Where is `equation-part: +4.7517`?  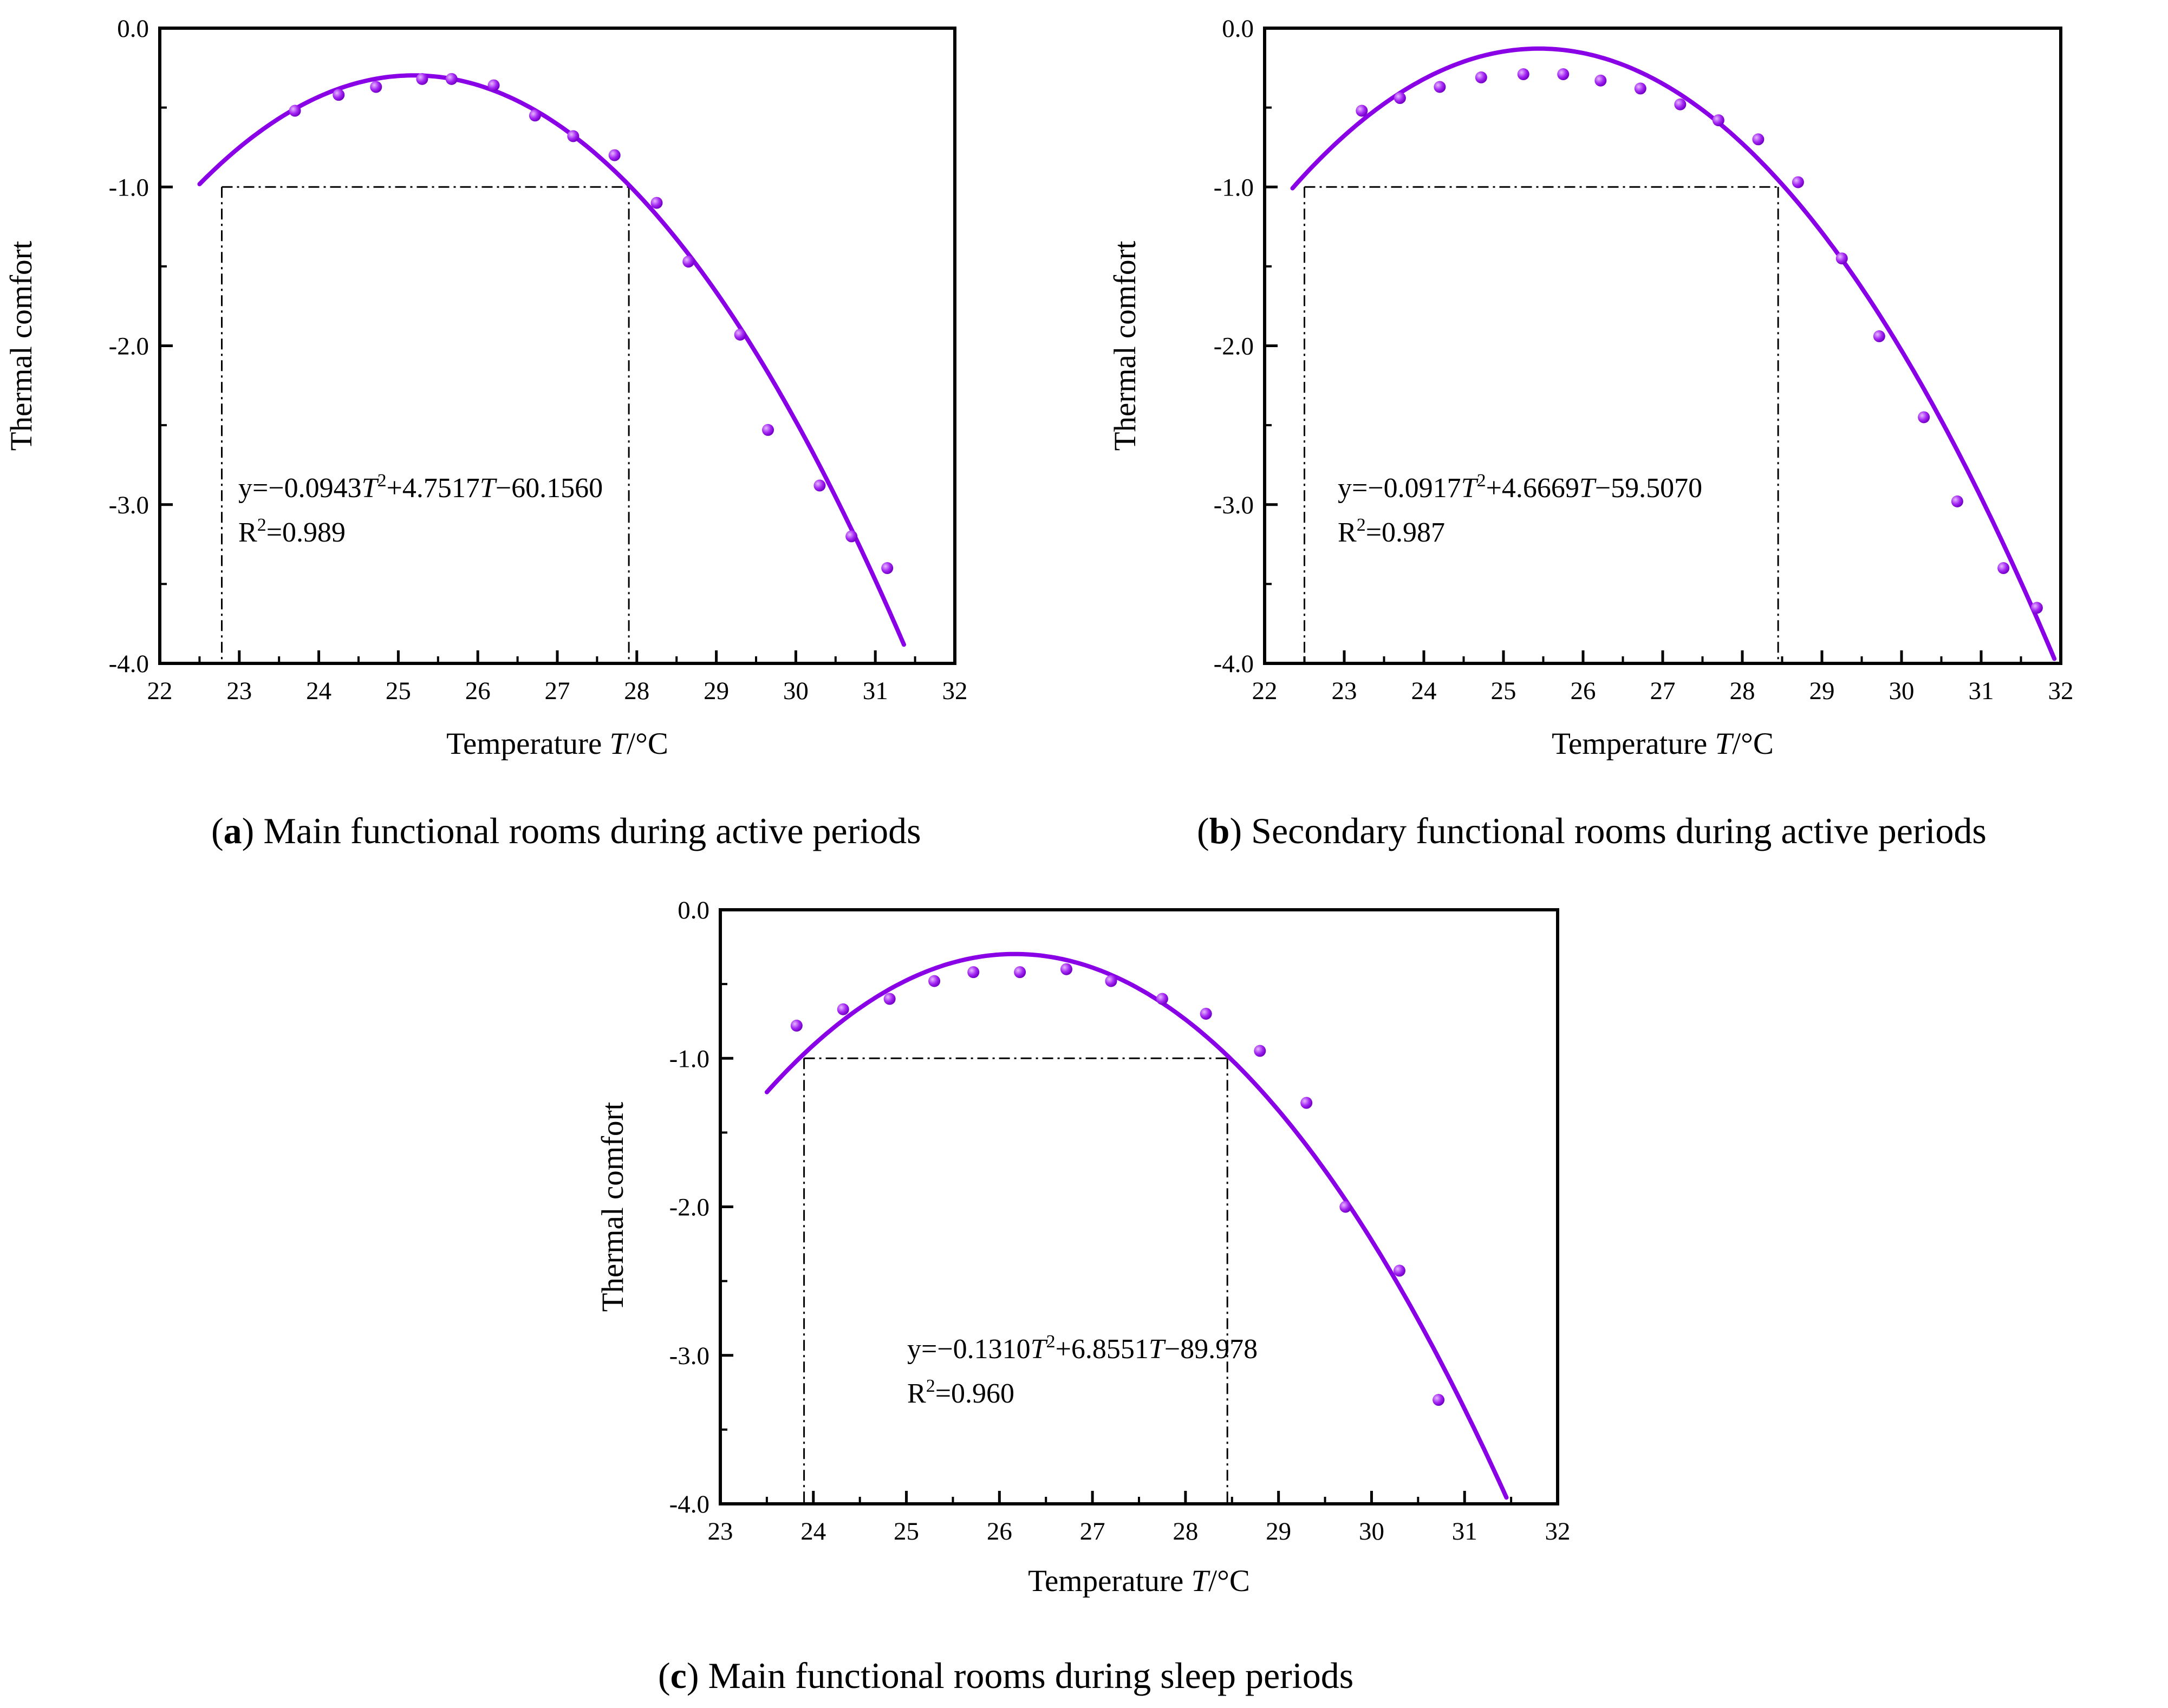 equation-part: +4.7517 is located at coordinates (433, 488).